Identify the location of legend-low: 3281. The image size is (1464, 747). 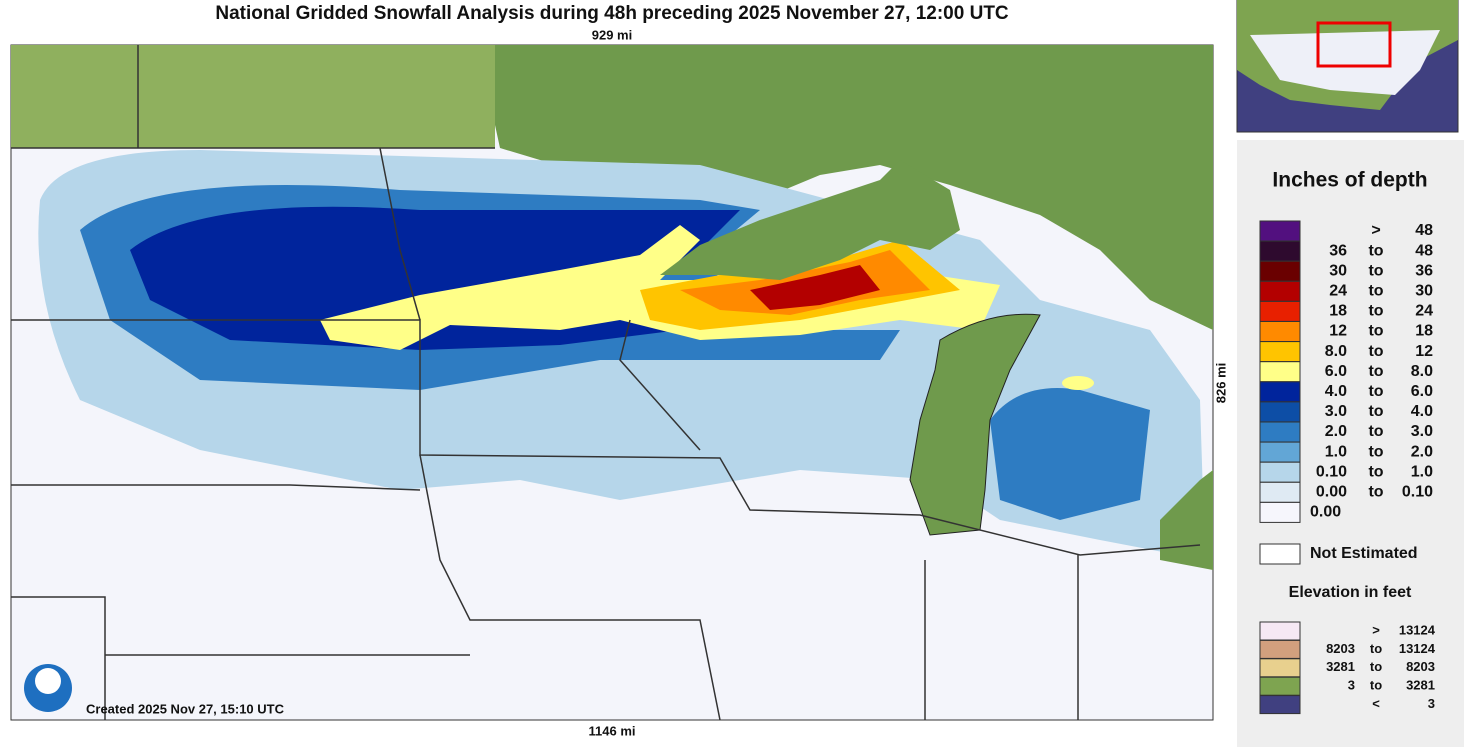
(1340, 666).